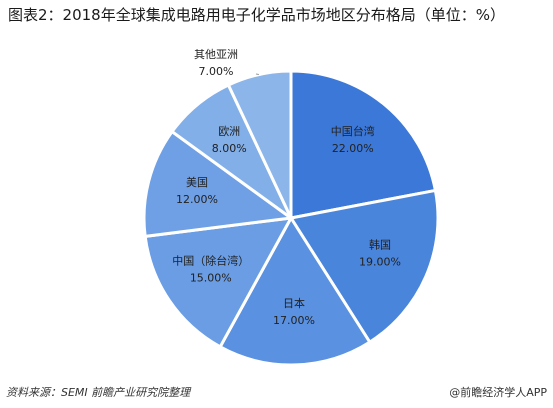 The image size is (553, 408). I want to click on chart-title: 图表2：2018年全球集成电路用电子化学品市场地区分布格局（单位：%）, so click(256, 15).